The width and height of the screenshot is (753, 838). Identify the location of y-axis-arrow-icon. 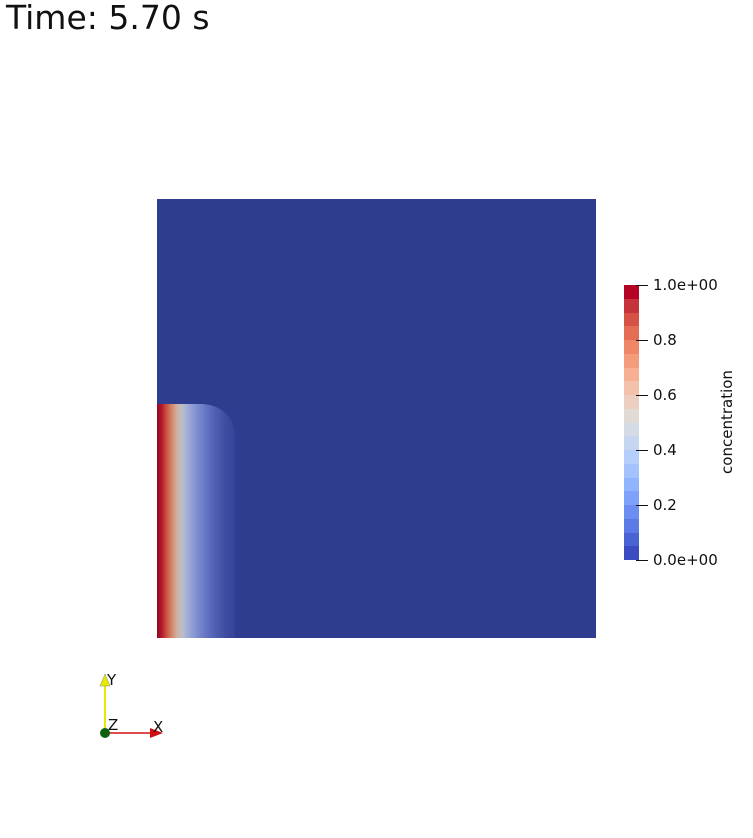
(105, 680).